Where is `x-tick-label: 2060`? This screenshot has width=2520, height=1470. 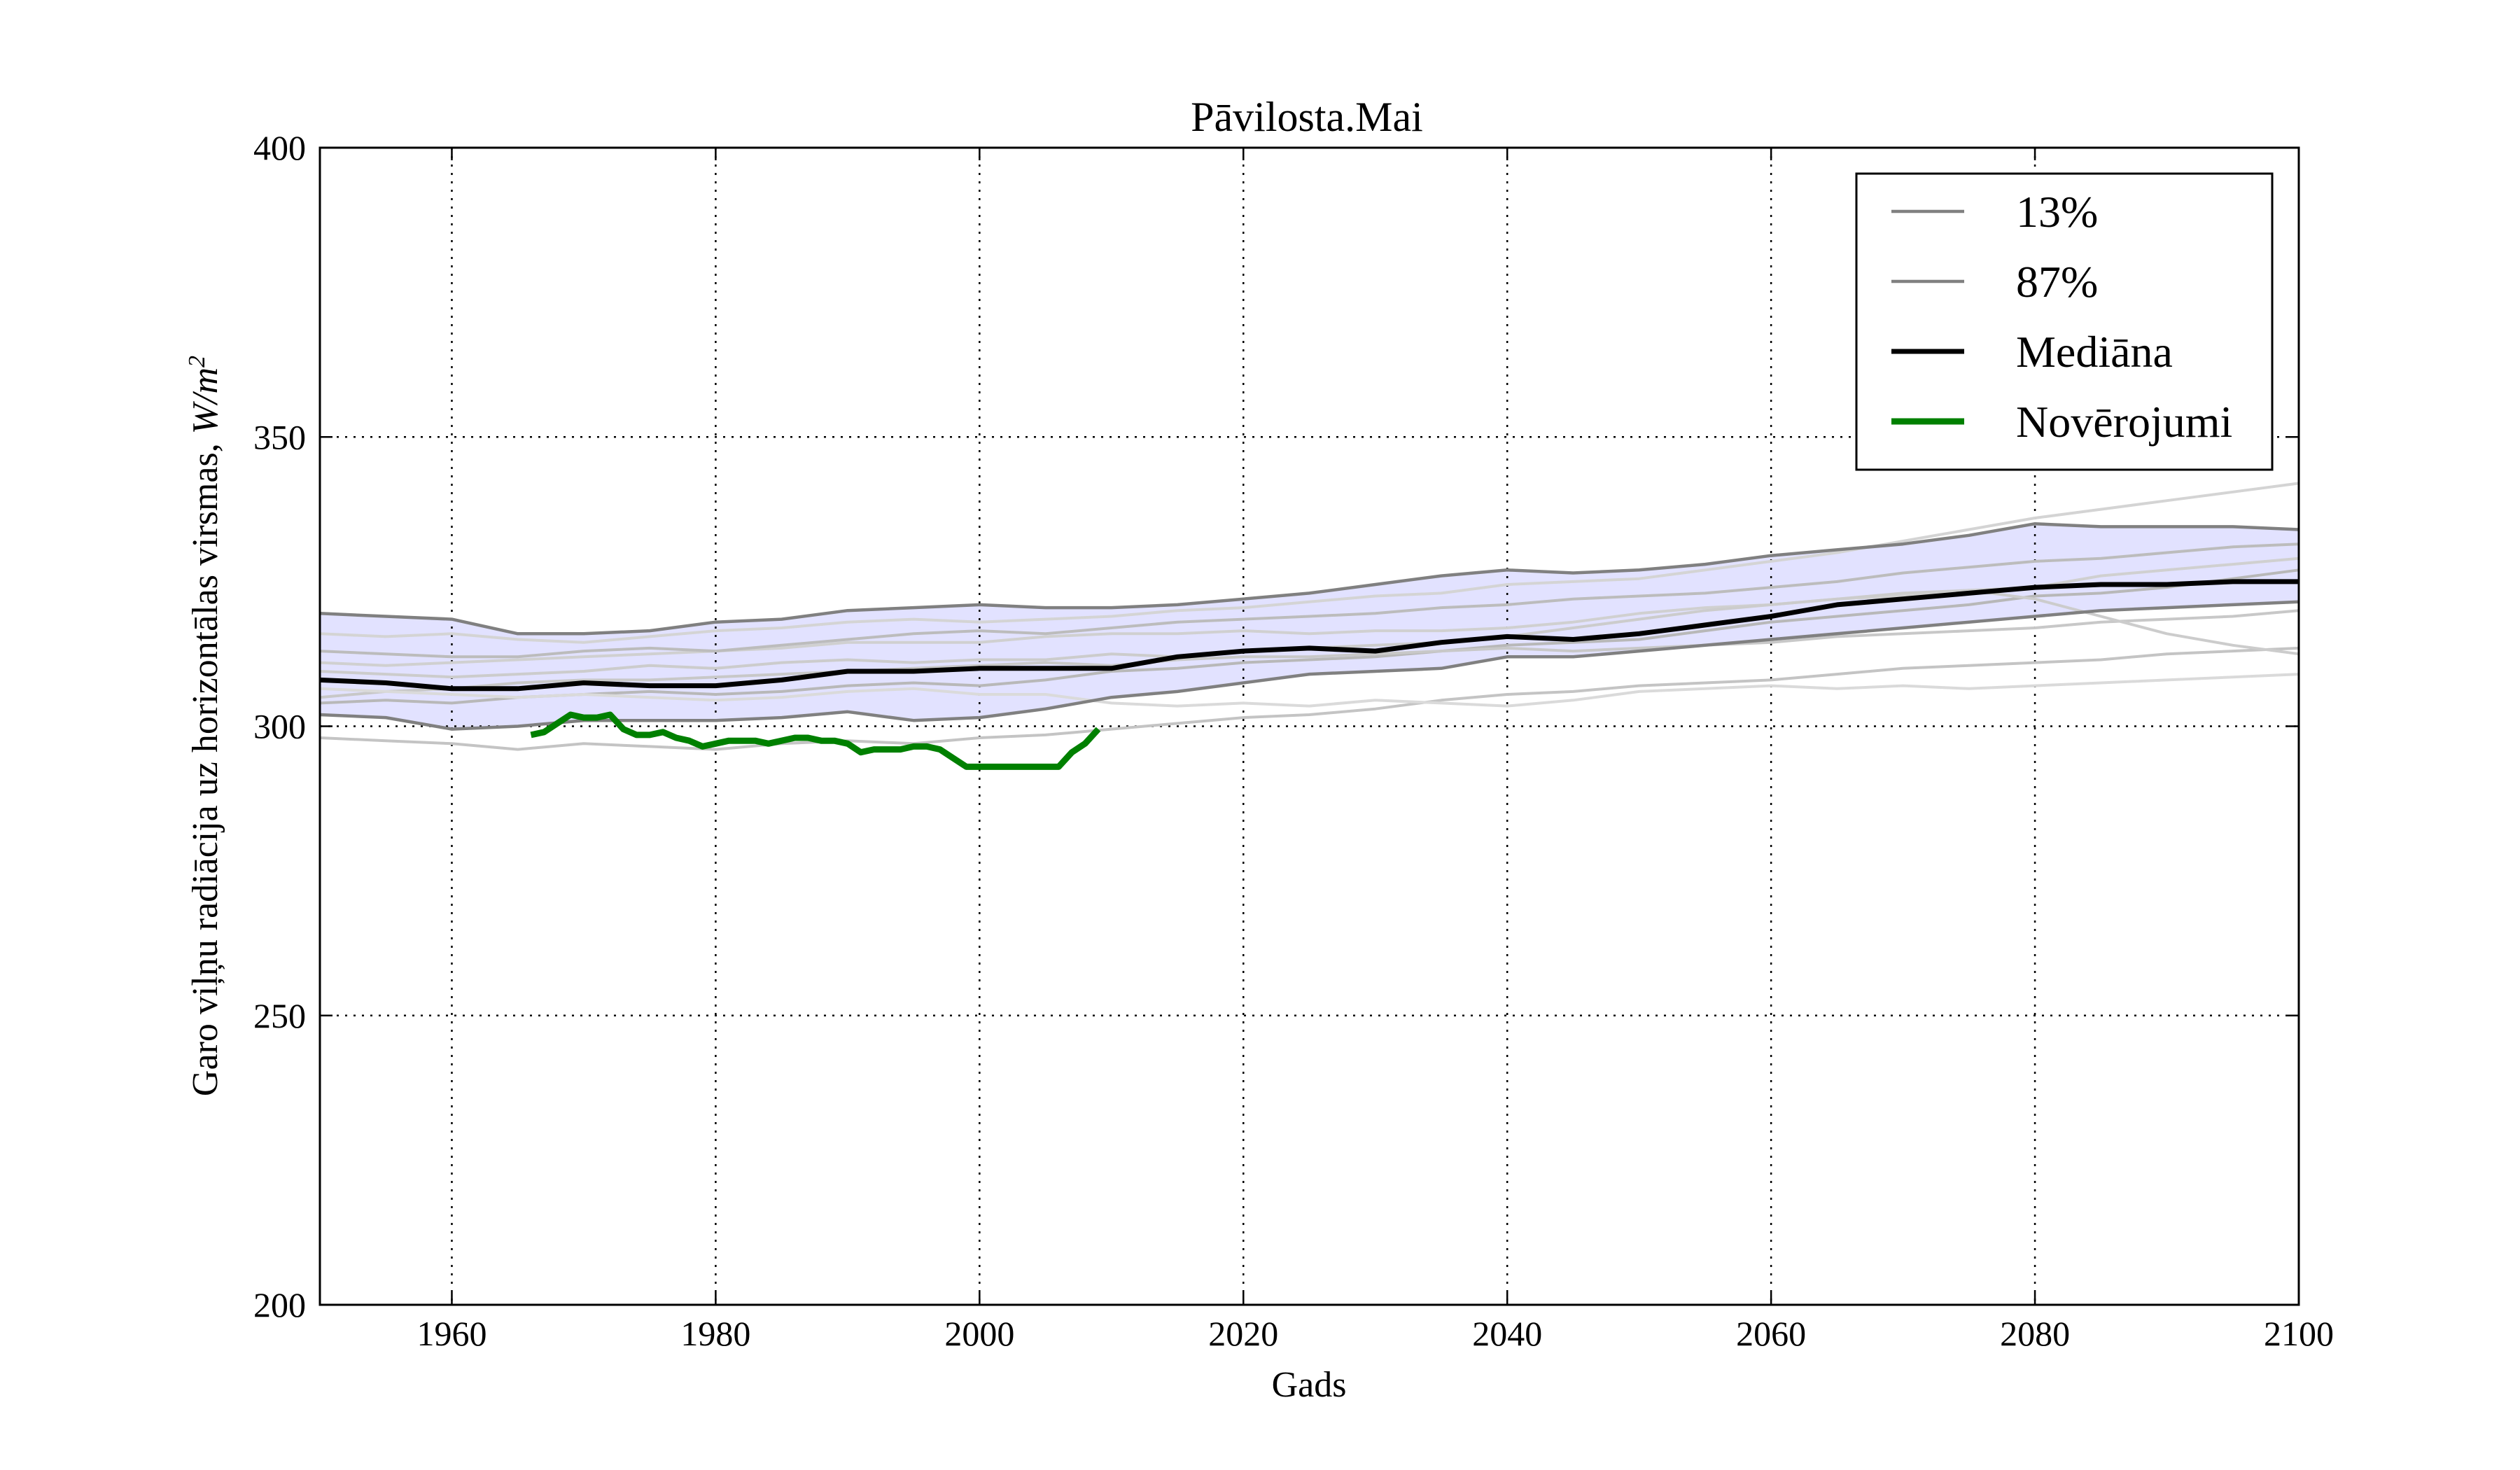
x-tick-label: 2060 is located at coordinates (1771, 1333).